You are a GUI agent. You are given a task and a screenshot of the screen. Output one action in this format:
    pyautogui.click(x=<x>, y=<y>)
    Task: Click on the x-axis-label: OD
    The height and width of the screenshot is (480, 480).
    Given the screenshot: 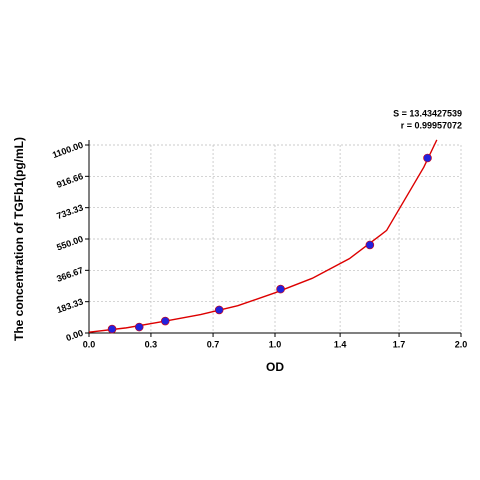 What is the action you would take?
    pyautogui.click(x=275, y=367)
    